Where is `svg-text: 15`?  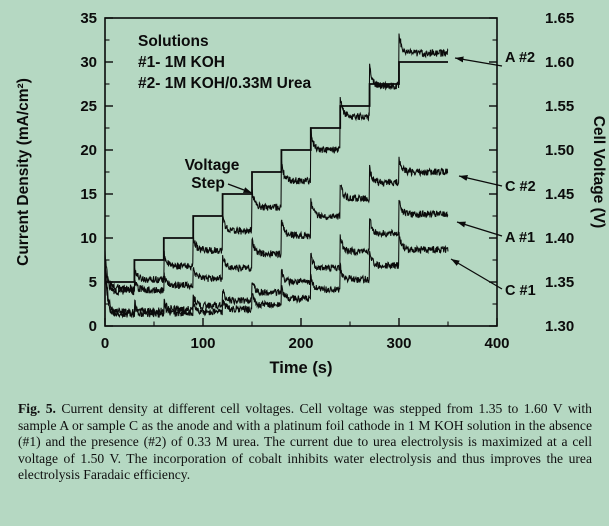 svg-text: 15 is located at coordinates (88, 194).